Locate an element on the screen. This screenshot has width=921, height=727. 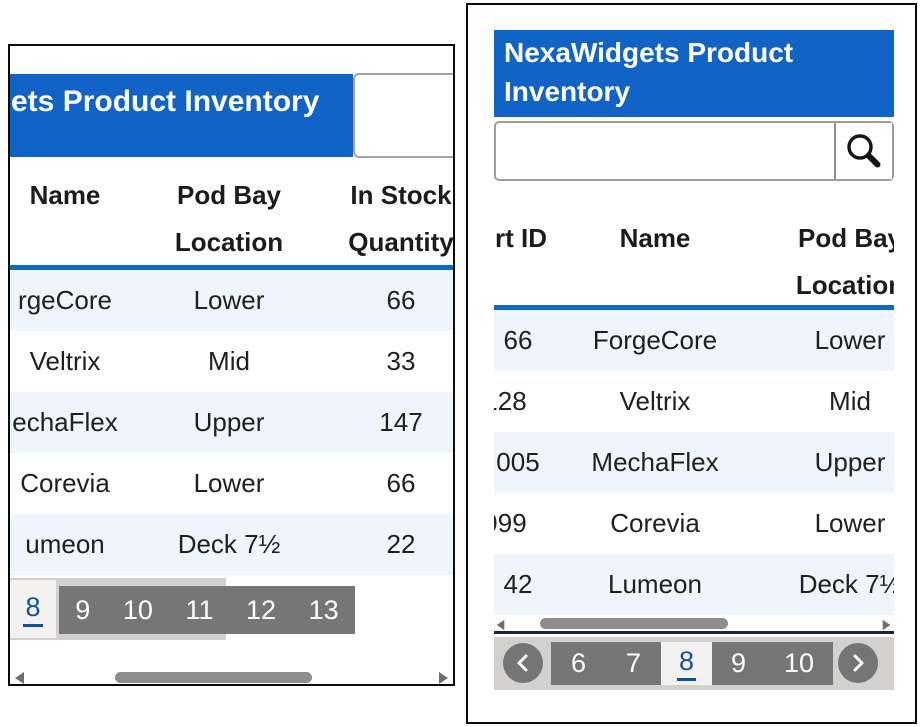
table-row: echaFlex Upper 147 is located at coordinates (231, 422).